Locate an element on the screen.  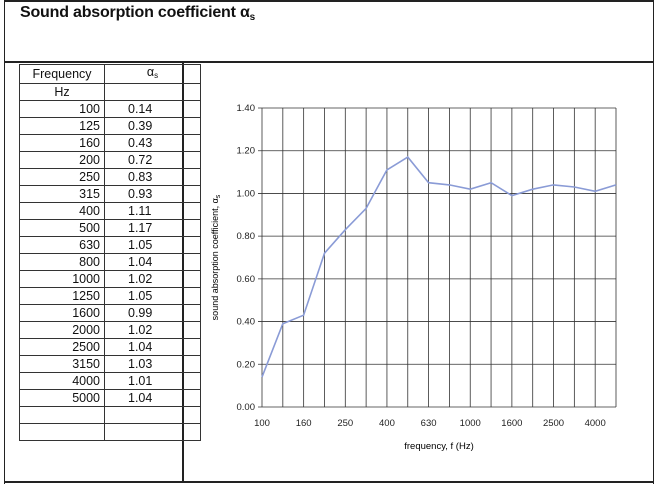
table-row: 2500 1.04 is located at coordinates (110, 347).